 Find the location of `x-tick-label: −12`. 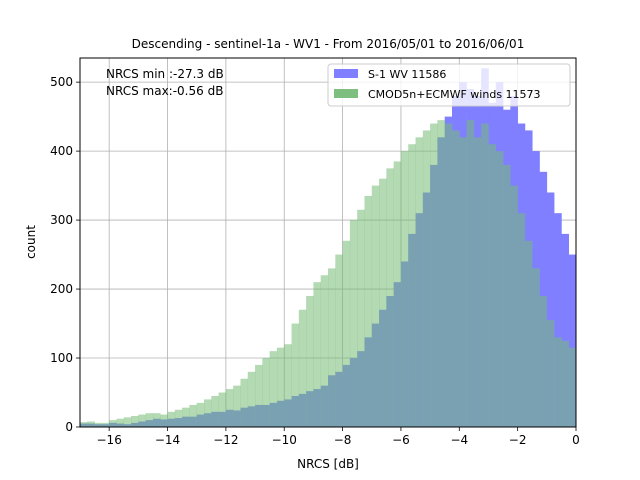

x-tick-label: −12 is located at coordinates (225, 440).